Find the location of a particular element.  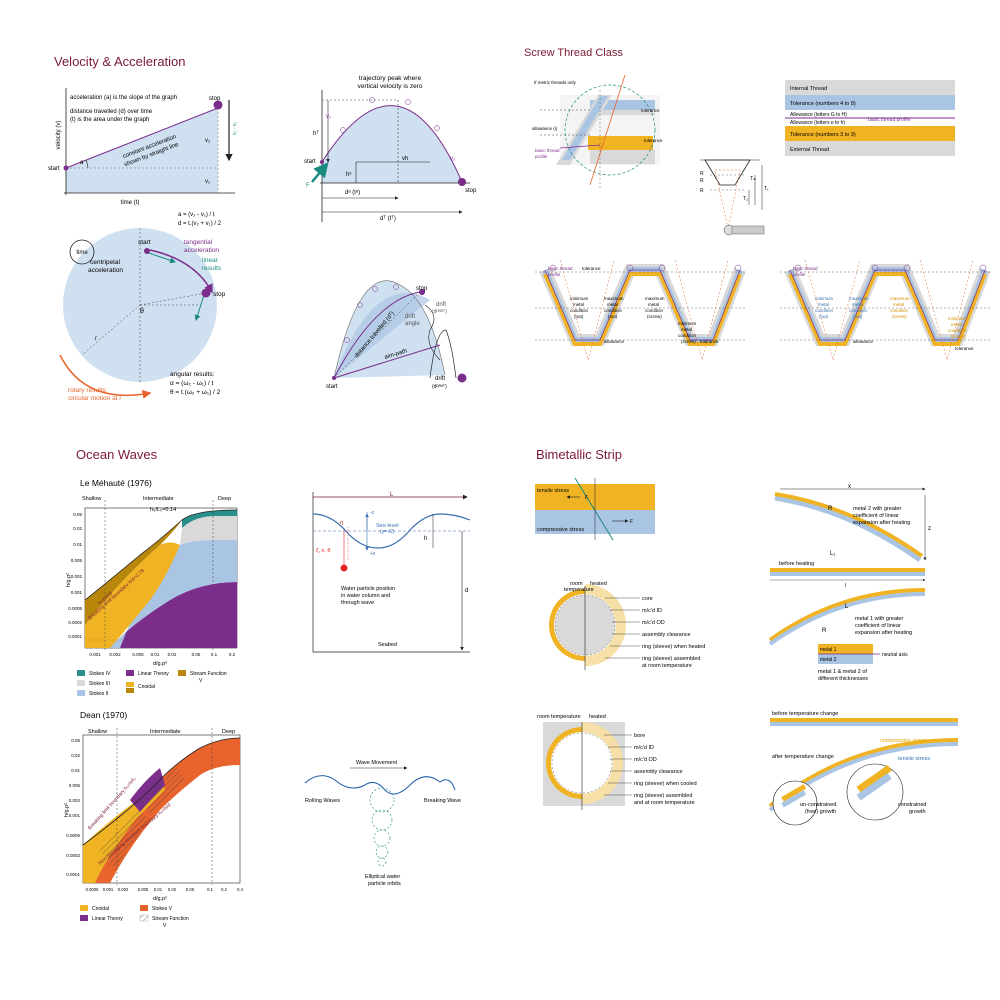

vel-f2: d = t.(v₂ + v₁) / 2 is located at coordinates (200, 224).